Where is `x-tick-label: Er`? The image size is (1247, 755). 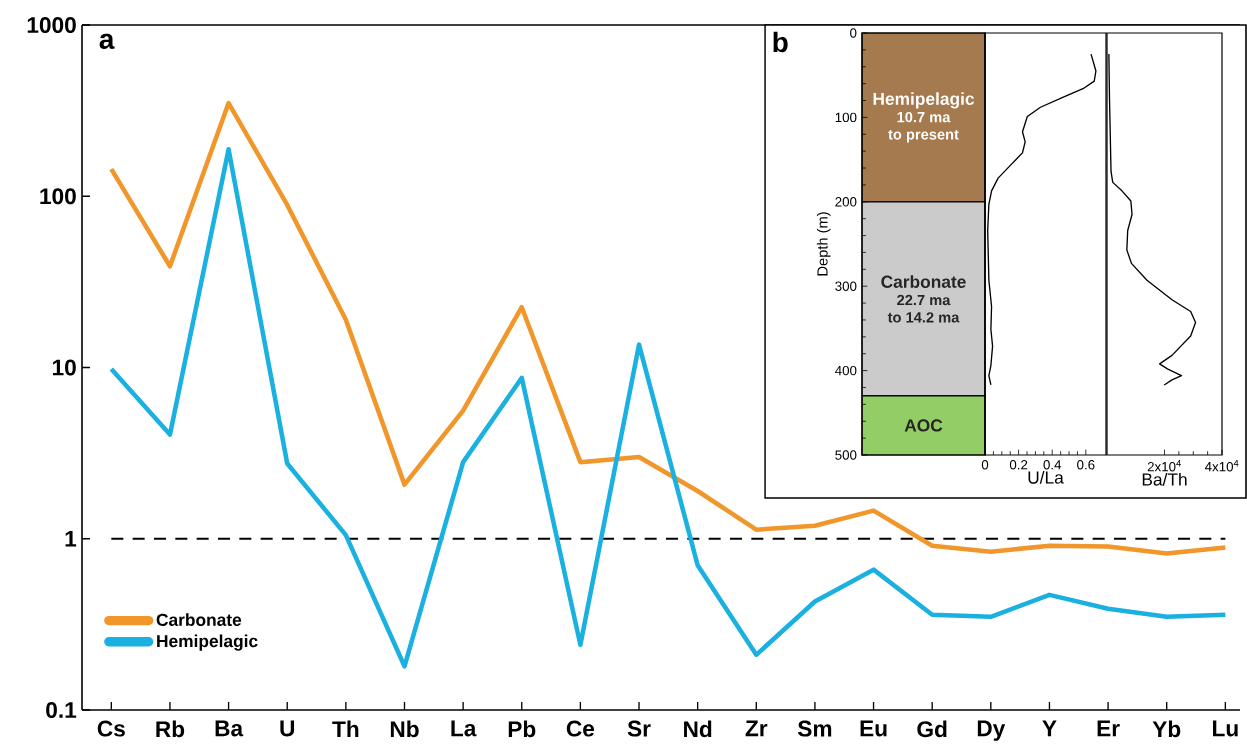
x-tick-label: Er is located at coordinates (1108, 728).